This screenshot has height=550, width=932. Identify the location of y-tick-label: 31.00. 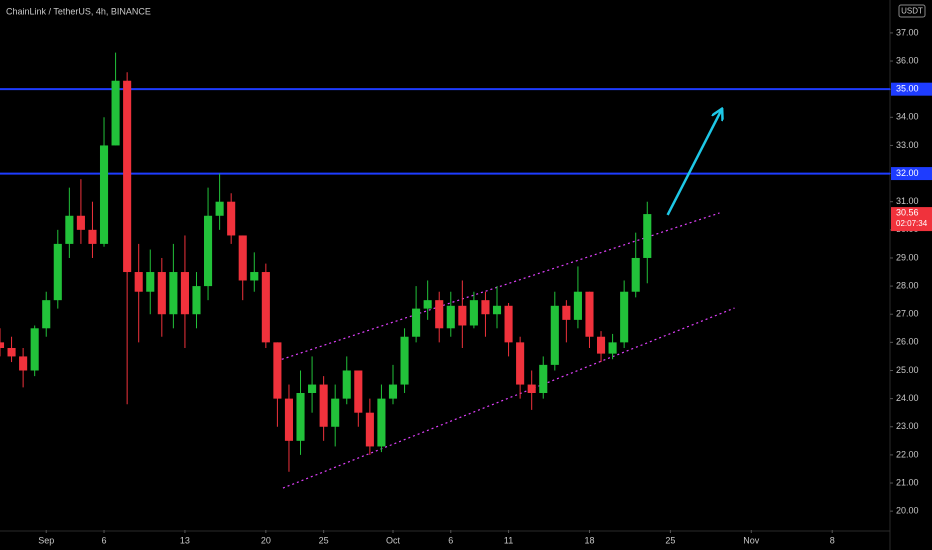
(907, 201).